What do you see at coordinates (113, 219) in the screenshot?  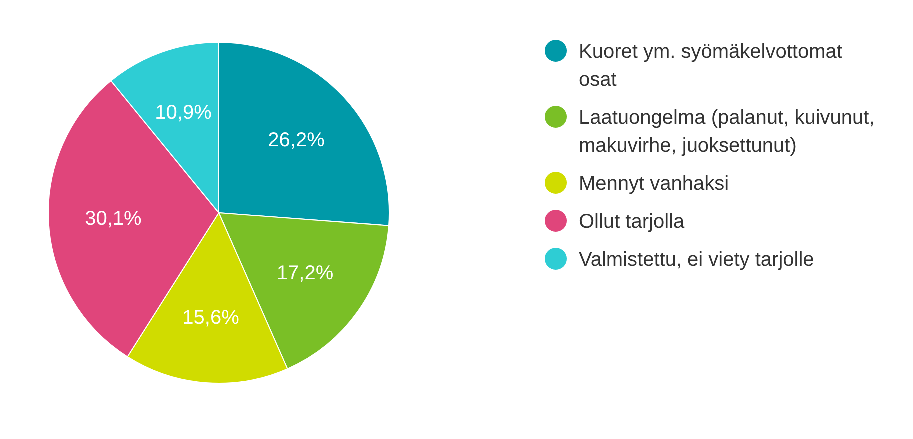 I see `data-label: 30,1%` at bounding box center [113, 219].